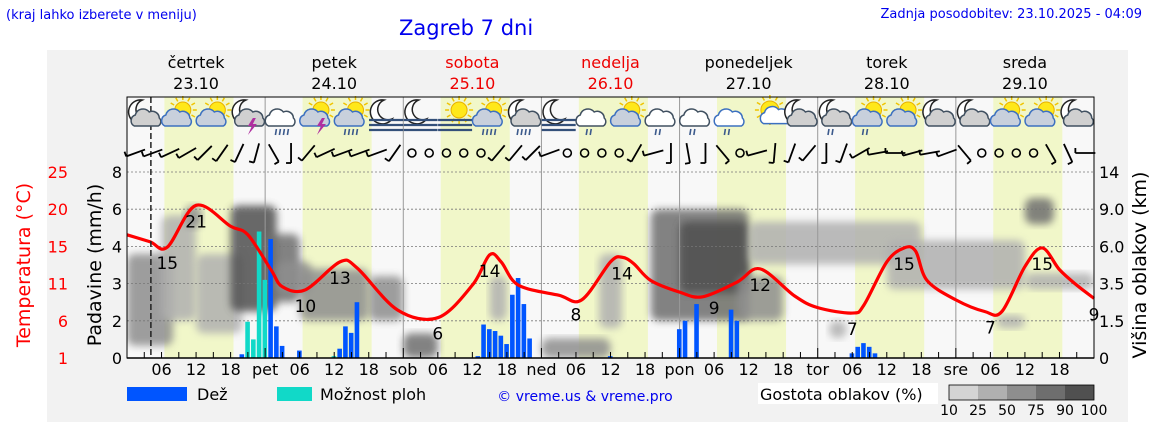  What do you see at coordinates (852, 330) in the screenshot?
I see `temperature-label: 7` at bounding box center [852, 330].